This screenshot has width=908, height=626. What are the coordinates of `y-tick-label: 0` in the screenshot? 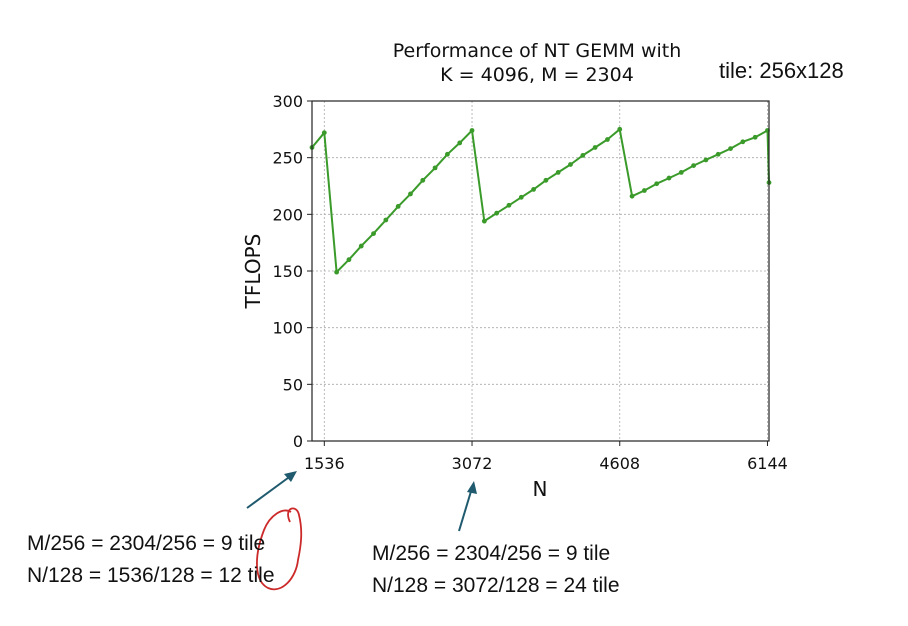 It's located at (298, 441).